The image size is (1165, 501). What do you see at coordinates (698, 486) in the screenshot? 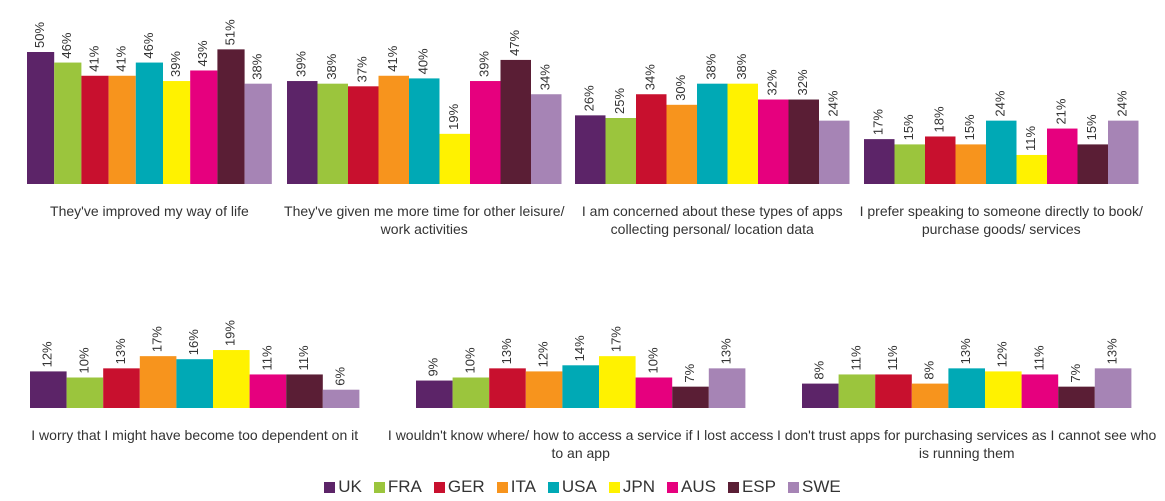
I see `legend-label: AUS` at bounding box center [698, 486].